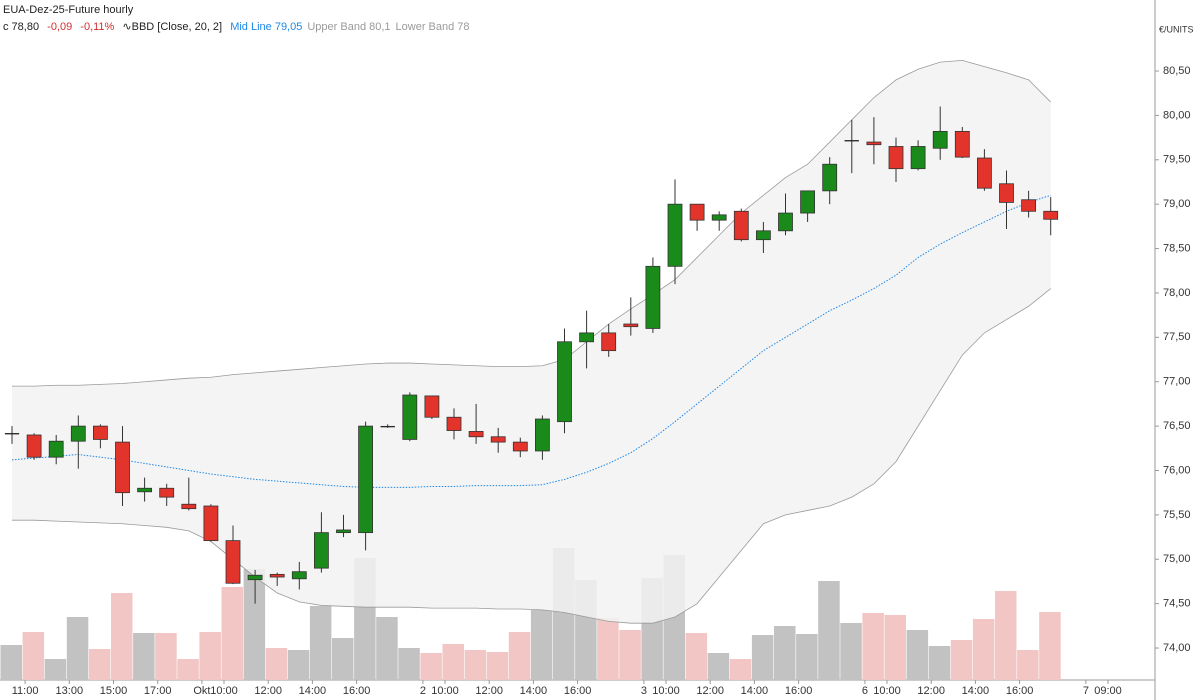 This screenshot has width=1200, height=700. What do you see at coordinates (1177, 604) in the screenshot?
I see `y-tick-label: 74,50` at bounding box center [1177, 604].